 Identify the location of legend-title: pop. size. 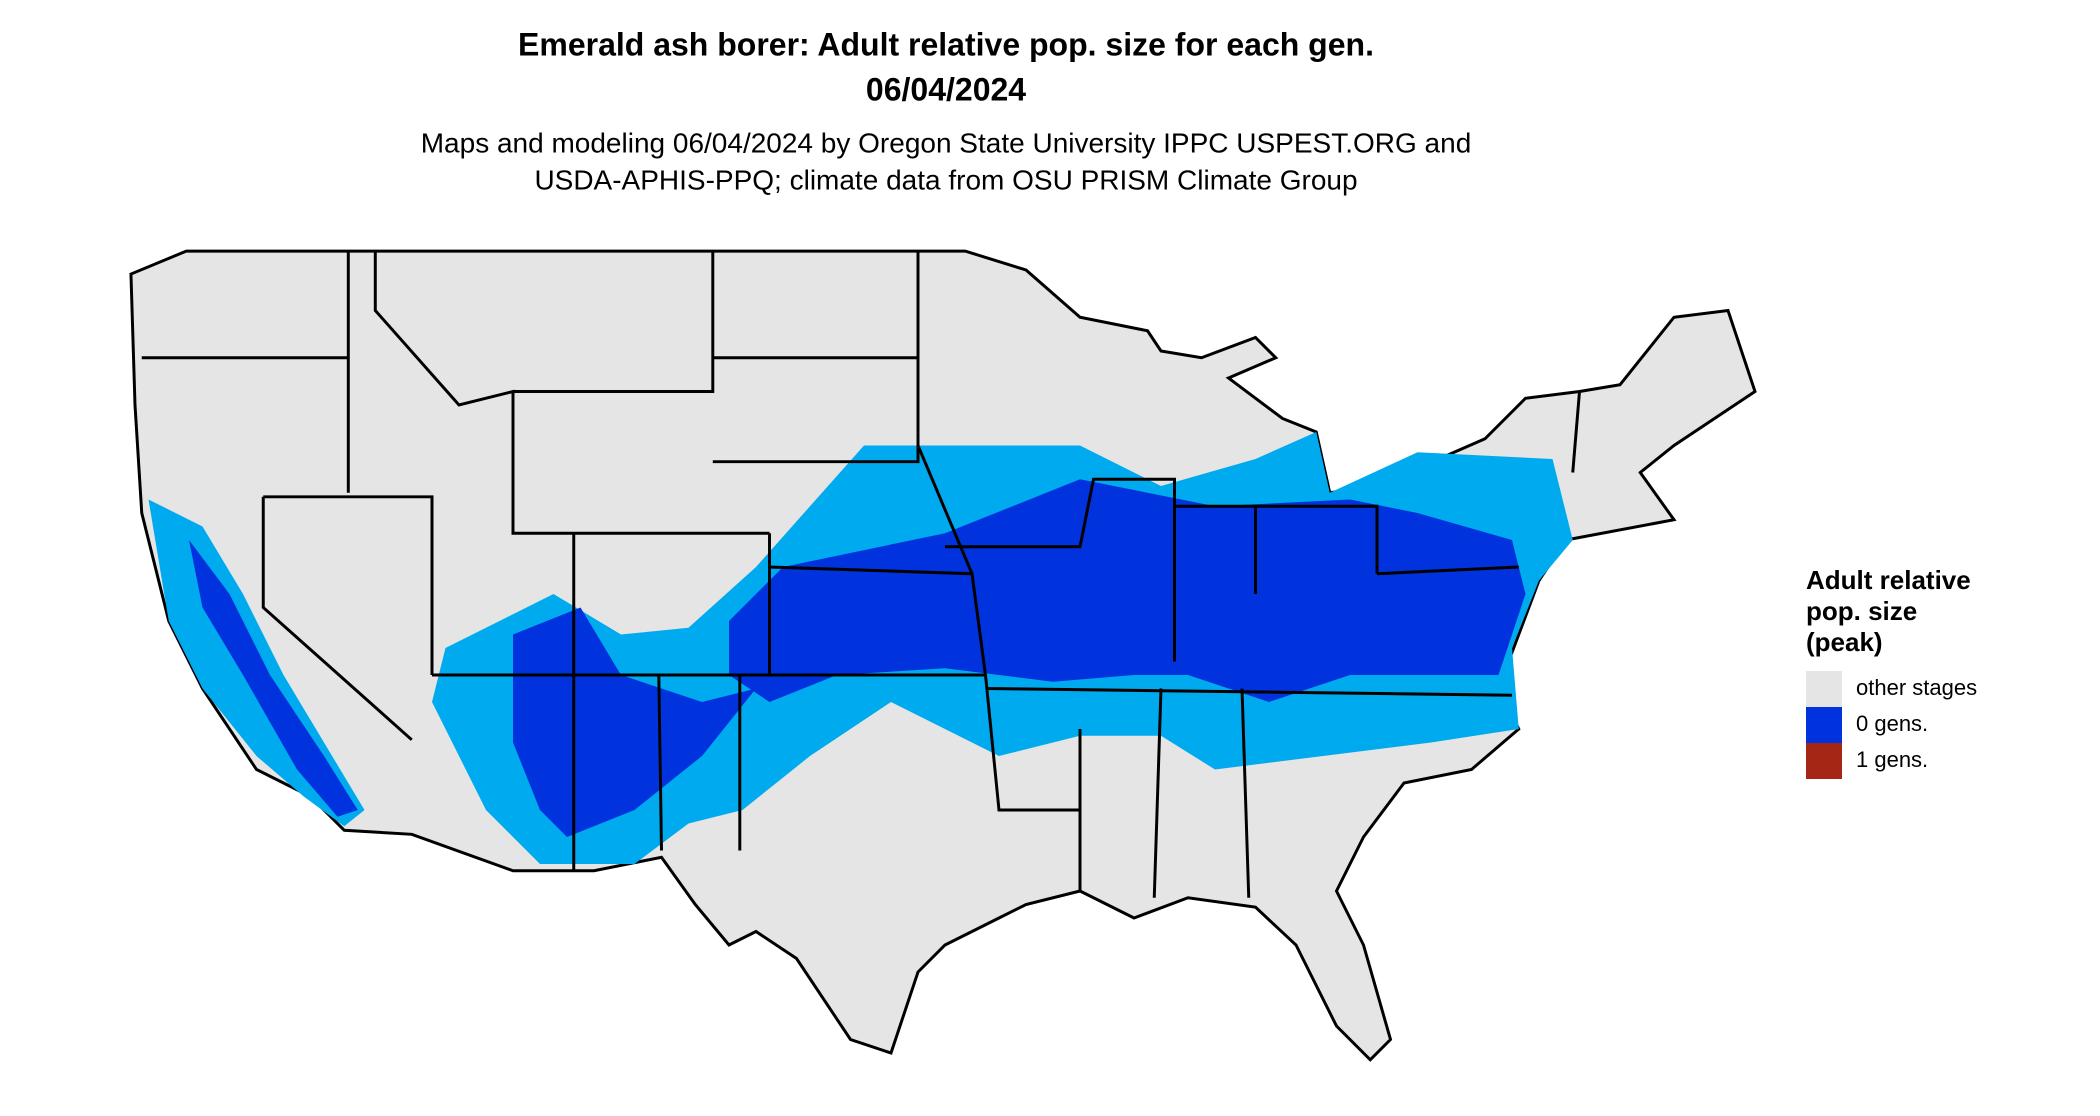
(1861, 611).